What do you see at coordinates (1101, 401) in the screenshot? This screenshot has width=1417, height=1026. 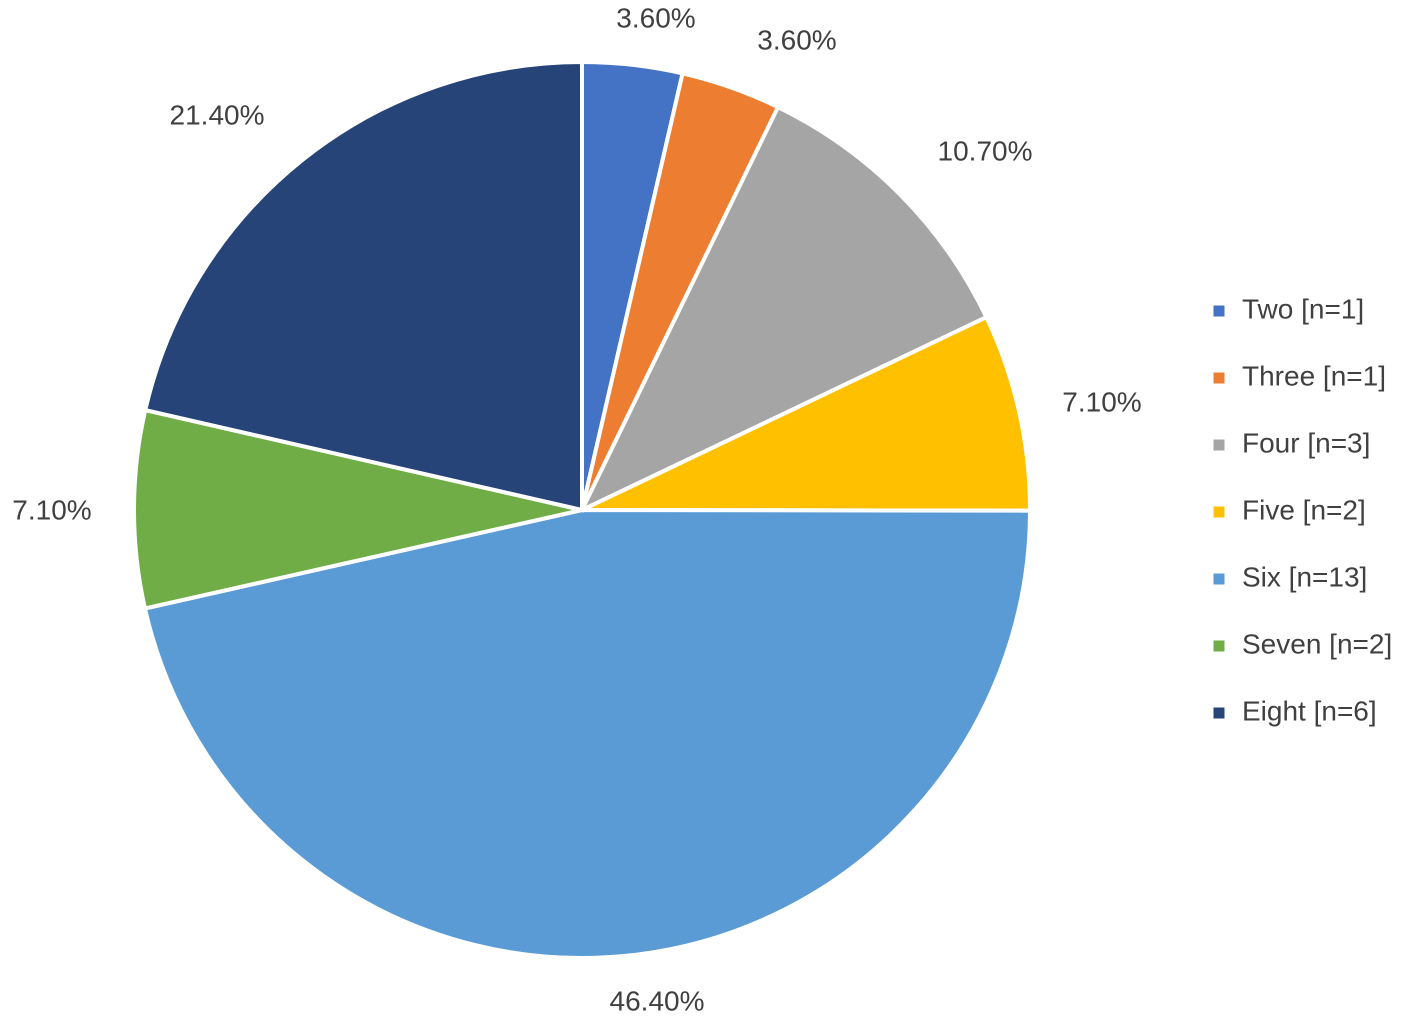 I see `data-label-five: 7.10%` at bounding box center [1101, 401].